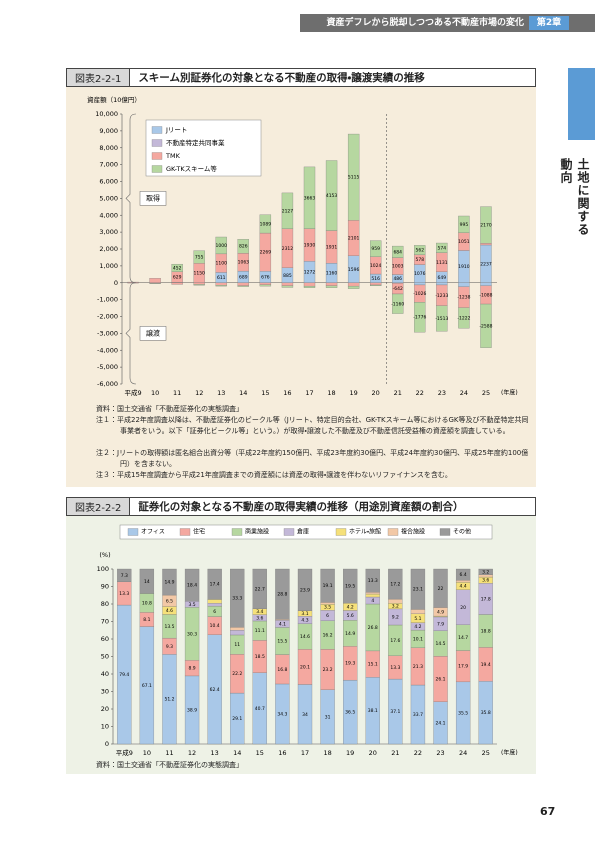 The image size is (595, 842). What do you see at coordinates (464, 393) in the screenshot?
I see `x-tick-label: 24` at bounding box center [464, 393].